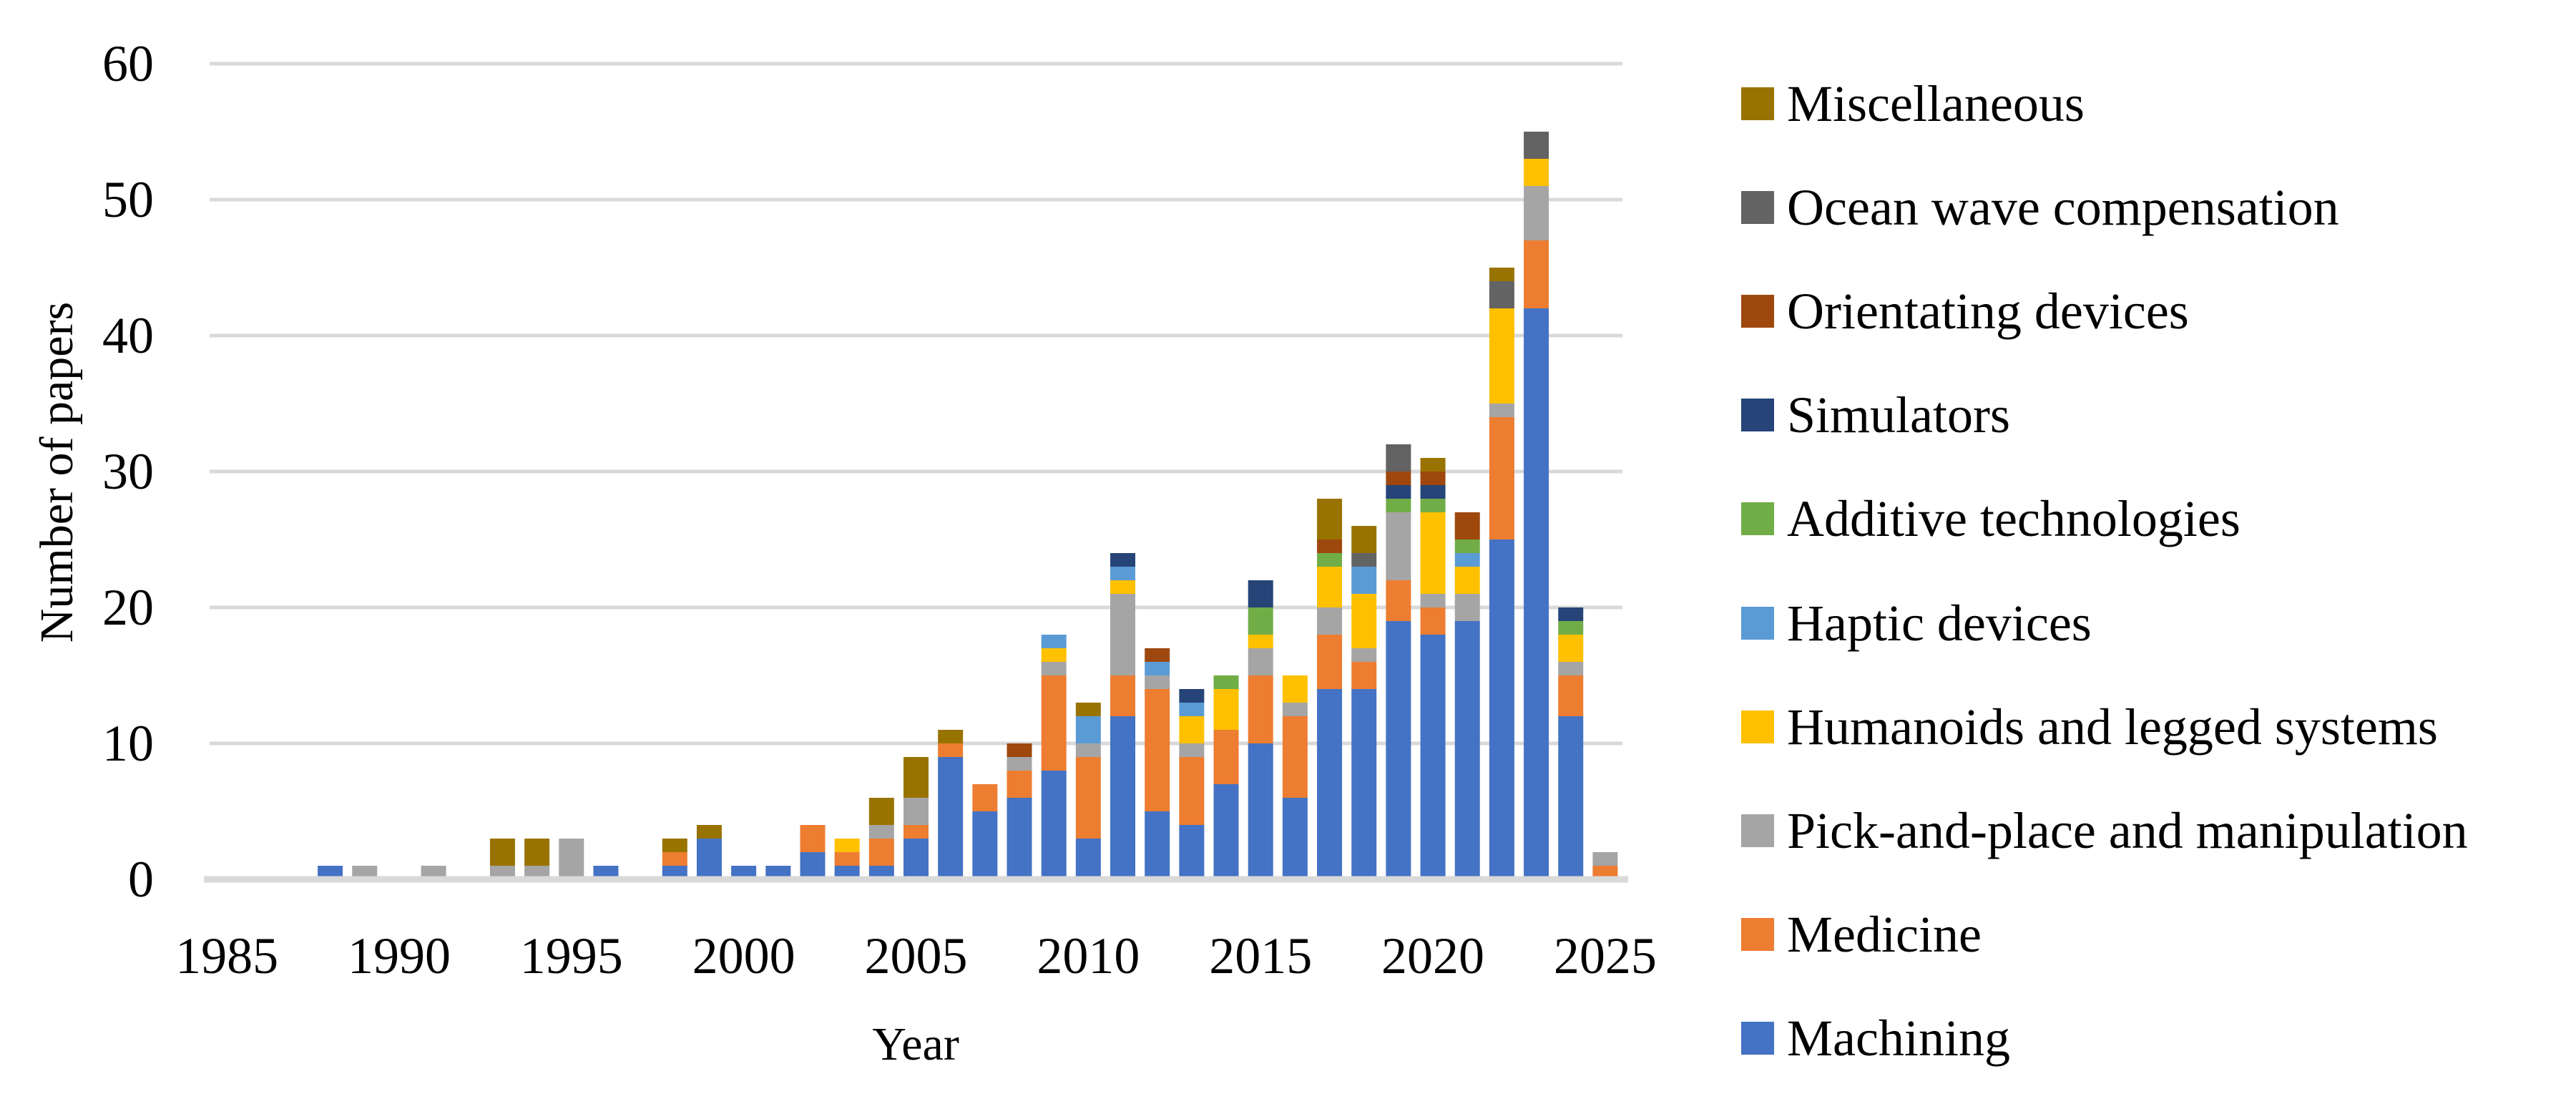 Image resolution: width=2576 pixels, height=1094 pixels. What do you see at coordinates (141, 880) in the screenshot?
I see `y-tick-label: 0` at bounding box center [141, 880].